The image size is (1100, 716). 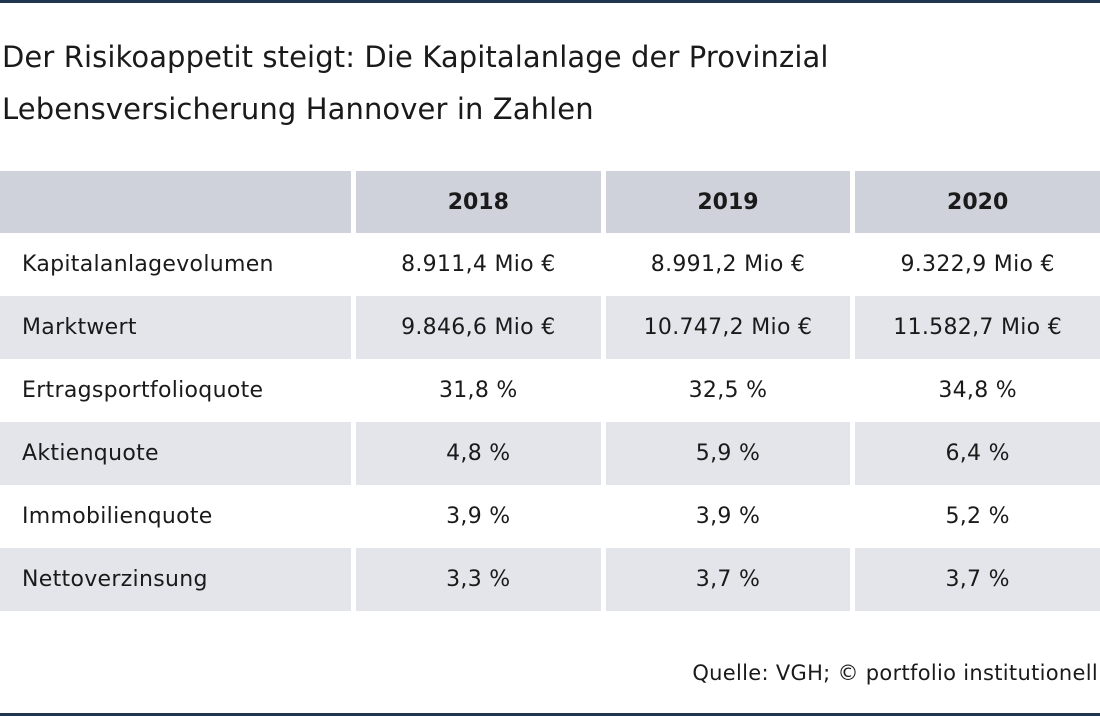 What do you see at coordinates (478, 579) in the screenshot?
I see `table-cell-value: 3,3 %` at bounding box center [478, 579].